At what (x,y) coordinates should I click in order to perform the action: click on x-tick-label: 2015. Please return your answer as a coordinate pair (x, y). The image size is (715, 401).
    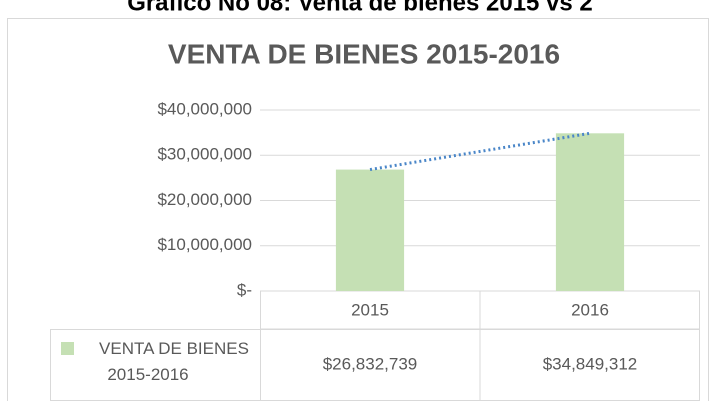
    Looking at the image, I should click on (370, 309).